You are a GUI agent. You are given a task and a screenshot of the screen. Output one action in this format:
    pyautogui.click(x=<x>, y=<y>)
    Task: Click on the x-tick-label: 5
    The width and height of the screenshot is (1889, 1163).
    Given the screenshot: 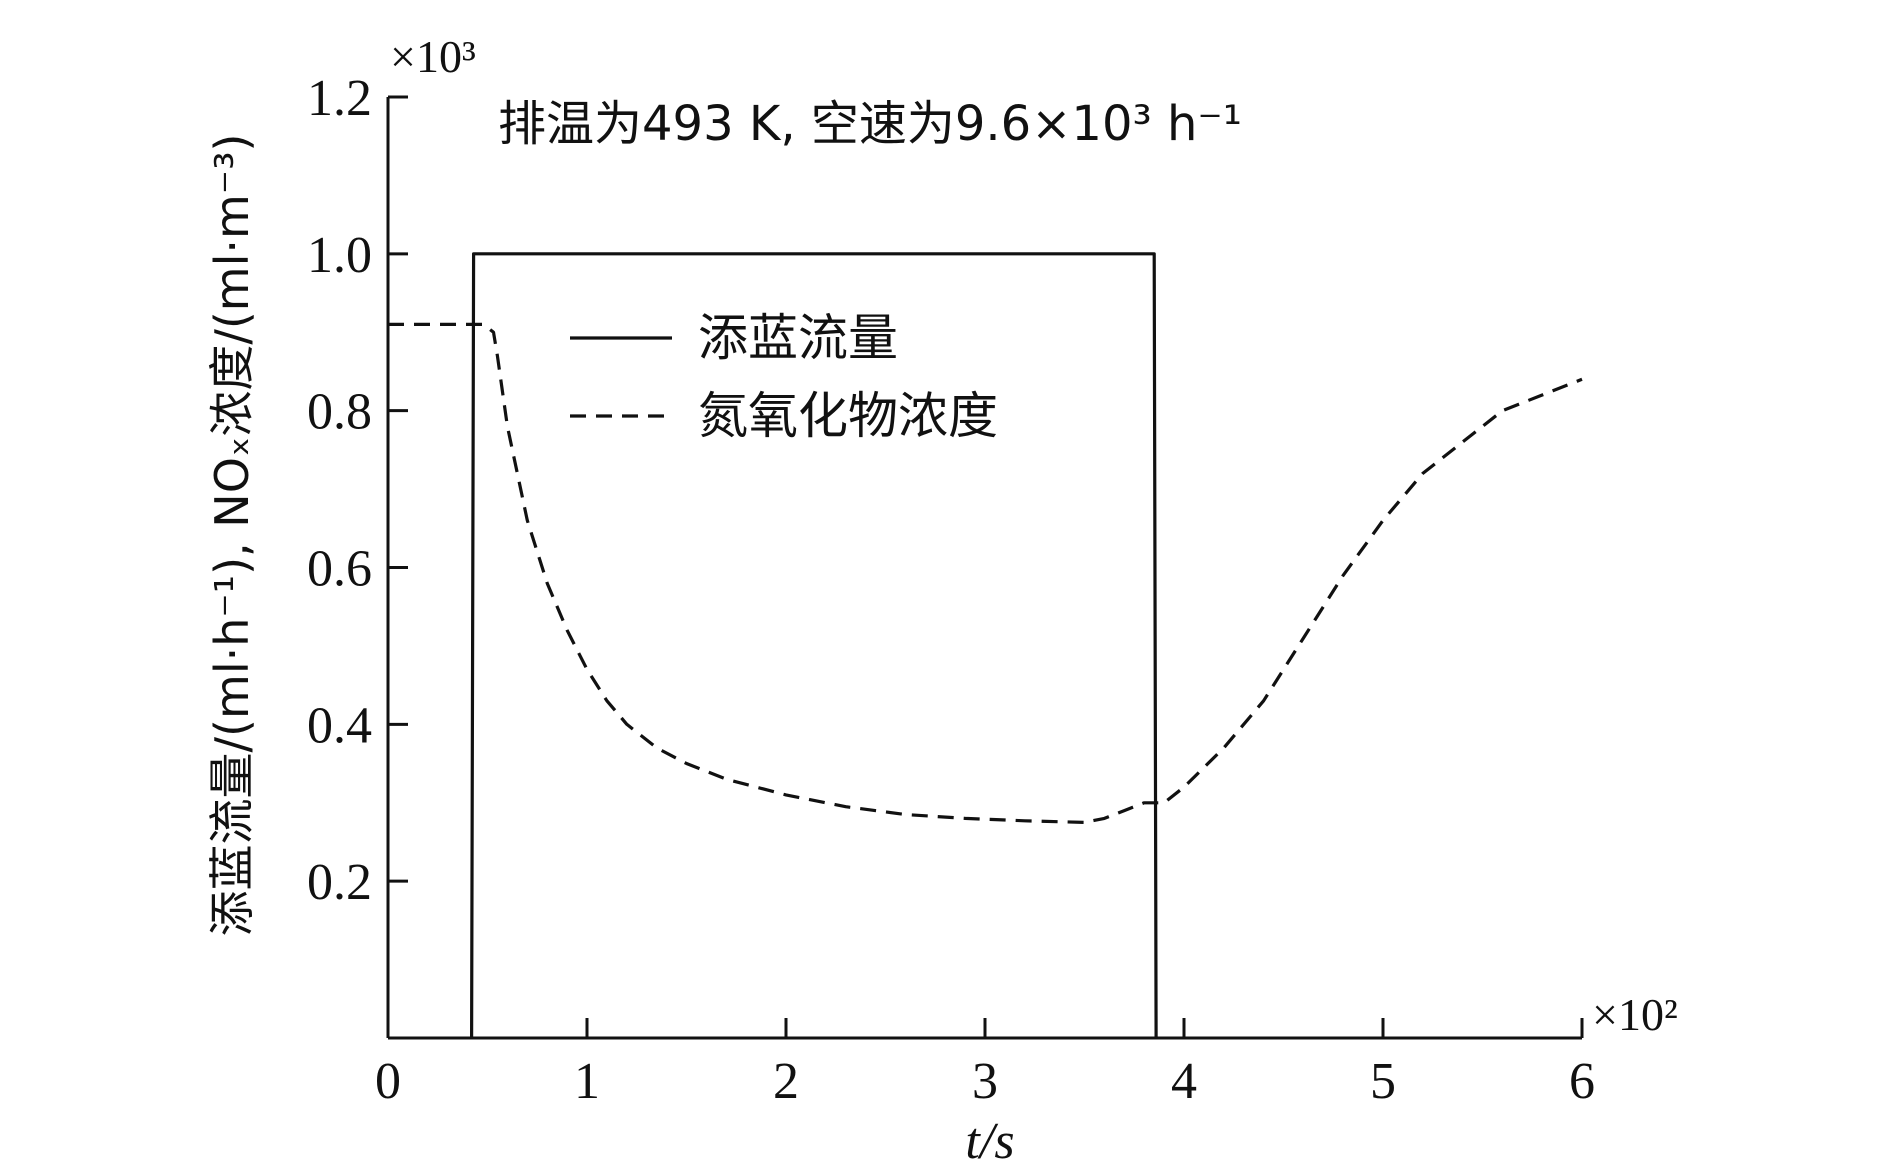 What is the action you would take?
    pyautogui.click(x=1383, y=1081)
    